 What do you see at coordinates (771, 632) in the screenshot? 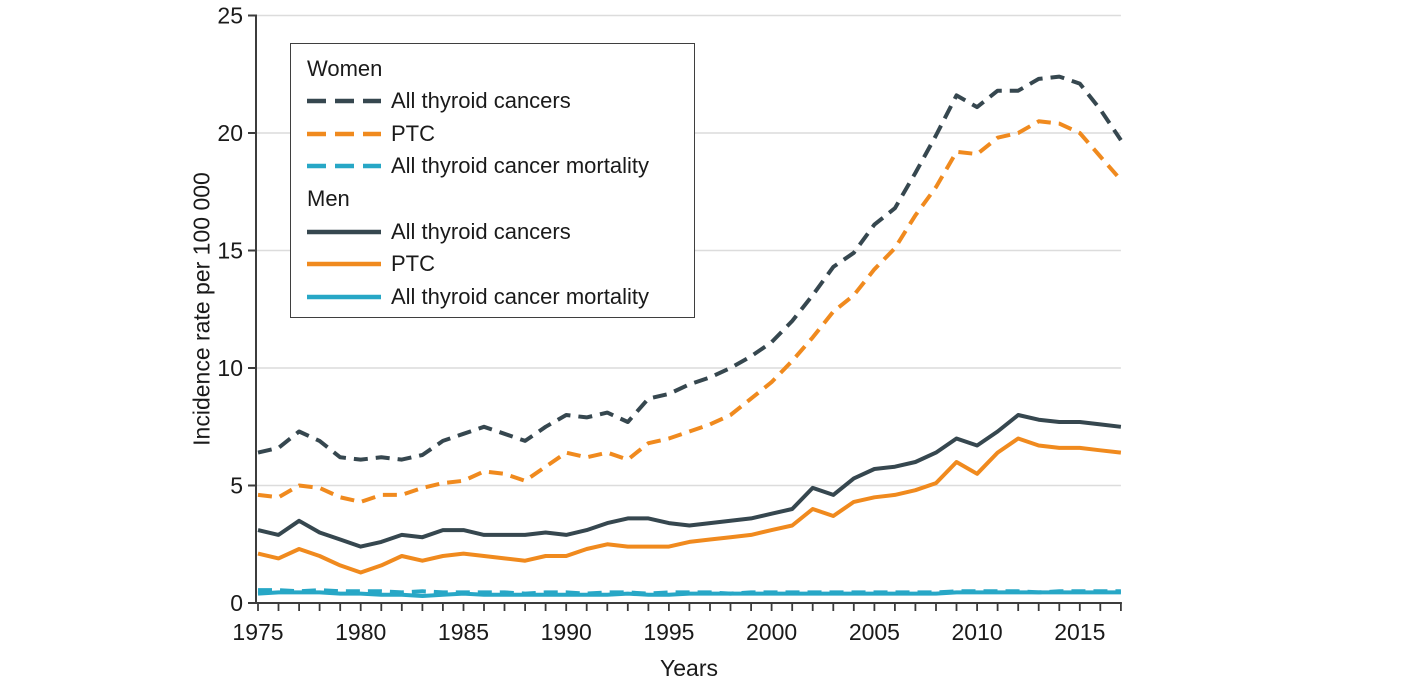
I see `x-tick-label-2000: 2000` at bounding box center [771, 632].